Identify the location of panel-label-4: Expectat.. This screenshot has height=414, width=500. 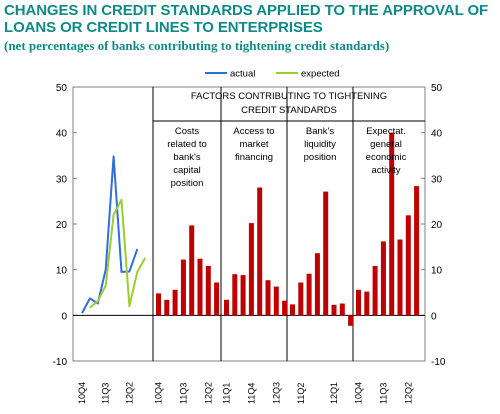
(386, 131).